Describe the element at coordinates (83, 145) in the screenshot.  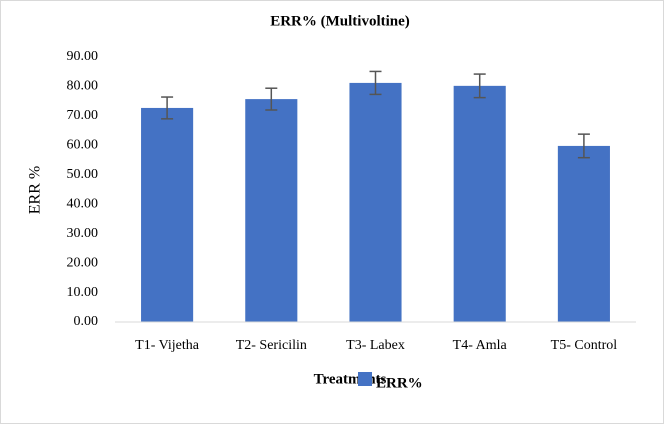
I see `y-tick-label: 60.00` at that location.